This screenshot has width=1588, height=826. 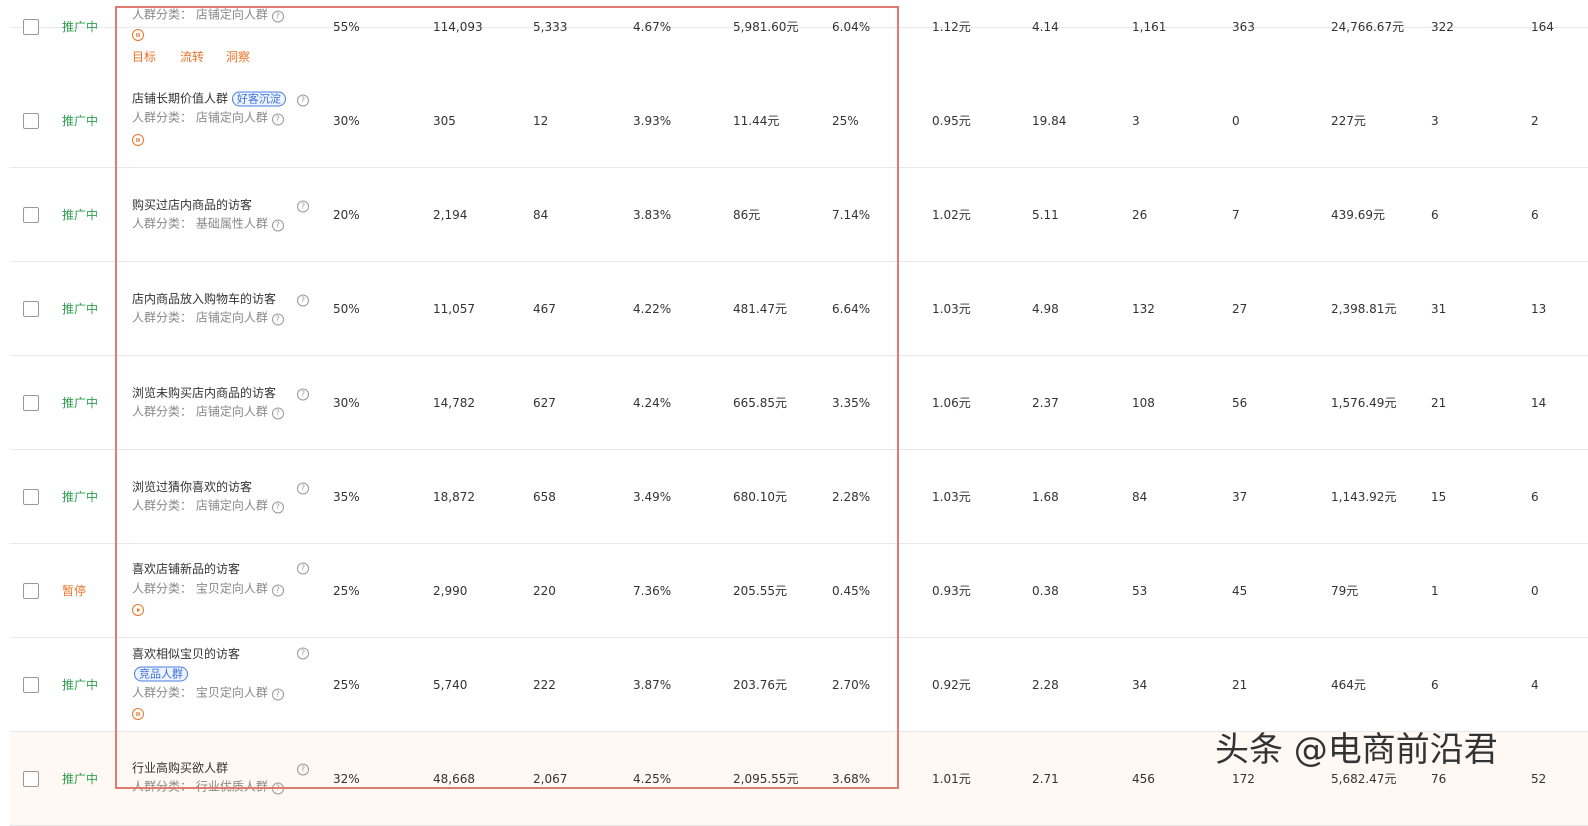 I want to click on cell-value: 322, so click(x=1442, y=27).